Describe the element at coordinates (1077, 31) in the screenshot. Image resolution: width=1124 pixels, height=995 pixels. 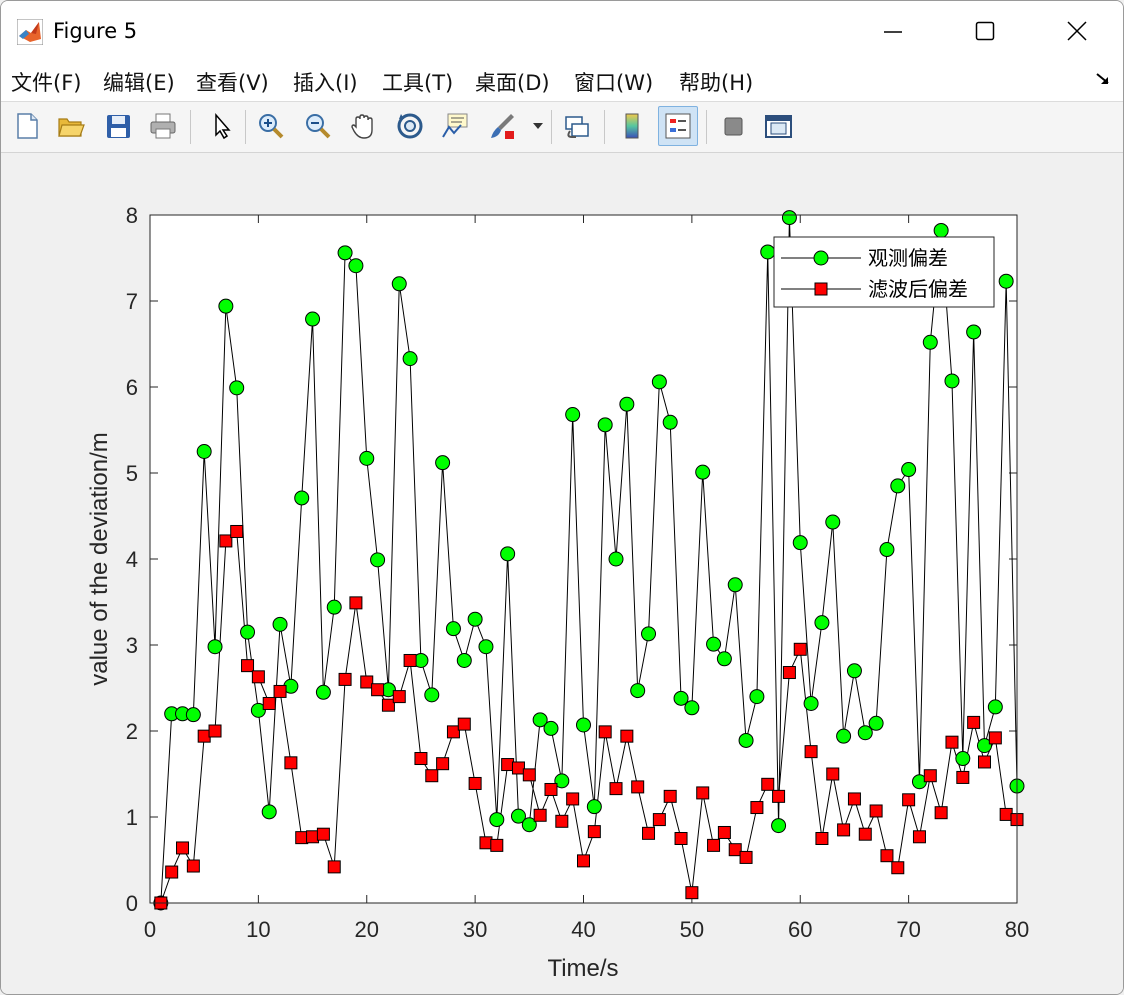
I see `close-button` at that location.